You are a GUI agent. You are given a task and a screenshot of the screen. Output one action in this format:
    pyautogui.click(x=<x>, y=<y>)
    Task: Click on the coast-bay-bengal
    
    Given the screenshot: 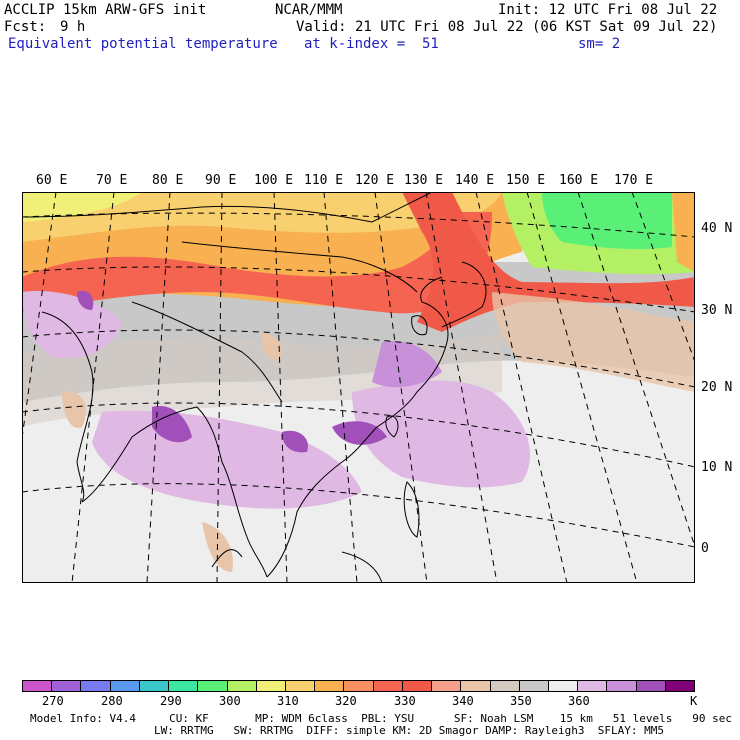 What is the action you would take?
    pyautogui.click(x=174, y=492)
    